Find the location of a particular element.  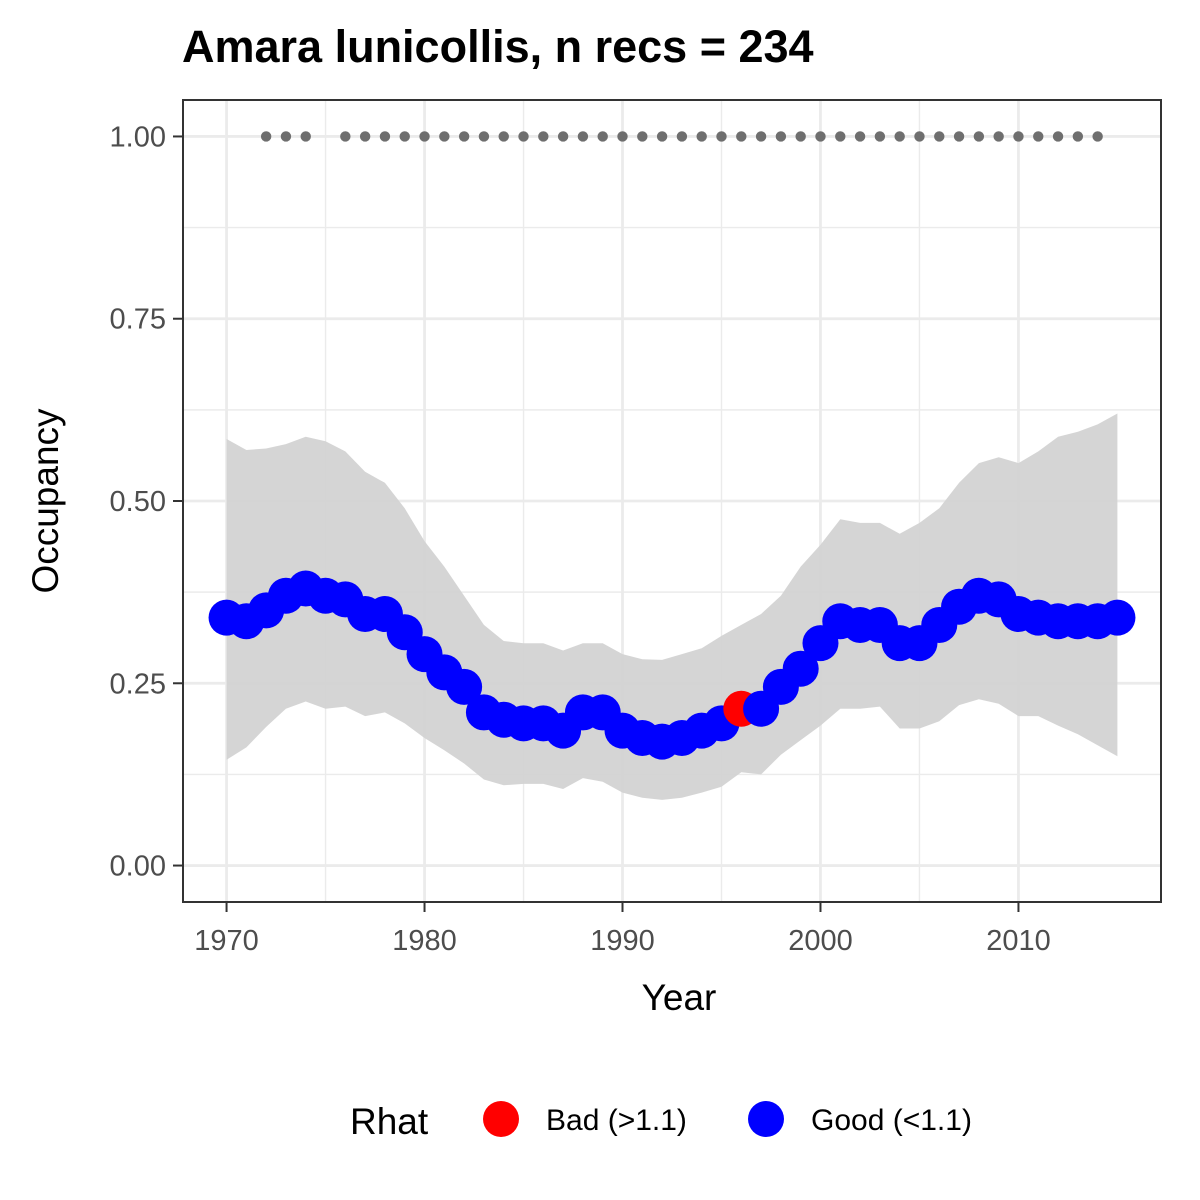

legend-key-good is located at coordinates (766, 1119).